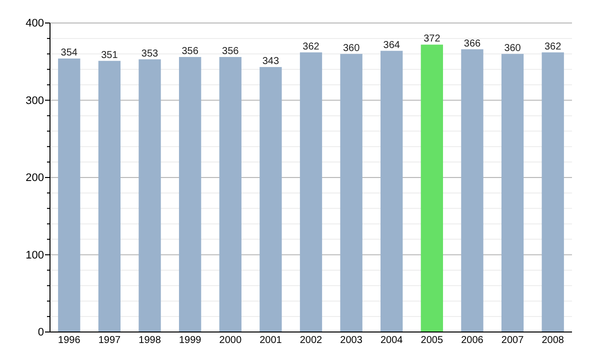 The image size is (600, 350). Describe the element at coordinates (432, 340) in the screenshot. I see `x-tick-label: 2005` at that location.